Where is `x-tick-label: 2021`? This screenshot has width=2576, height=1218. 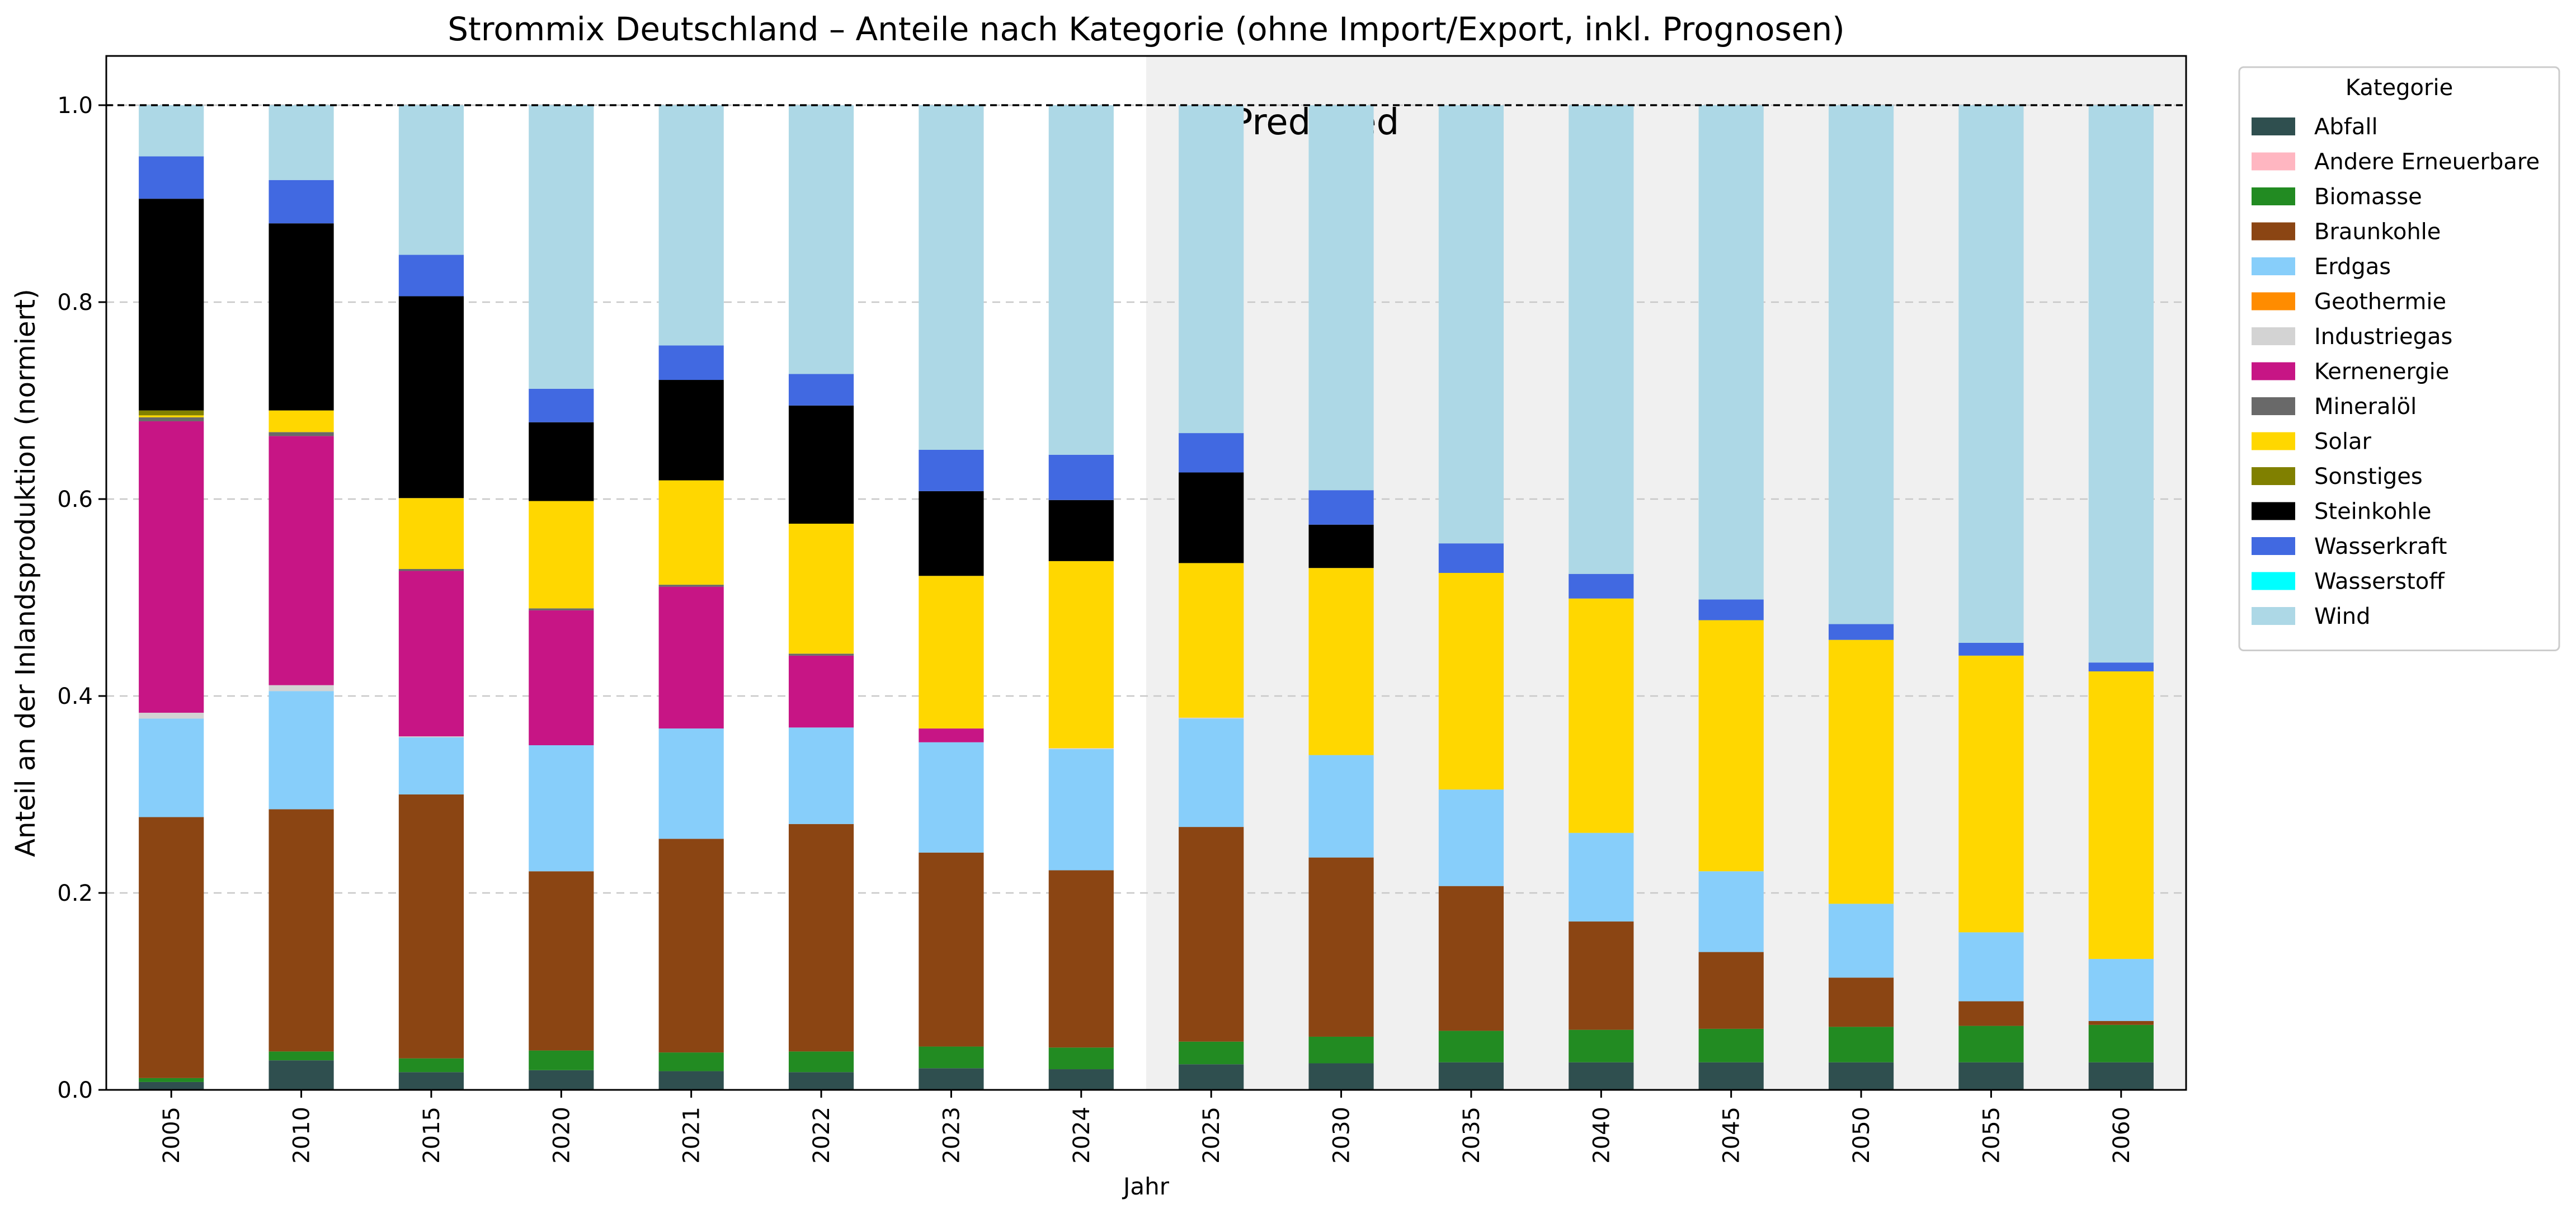 x-tick-label: 2021 is located at coordinates (692, 1135).